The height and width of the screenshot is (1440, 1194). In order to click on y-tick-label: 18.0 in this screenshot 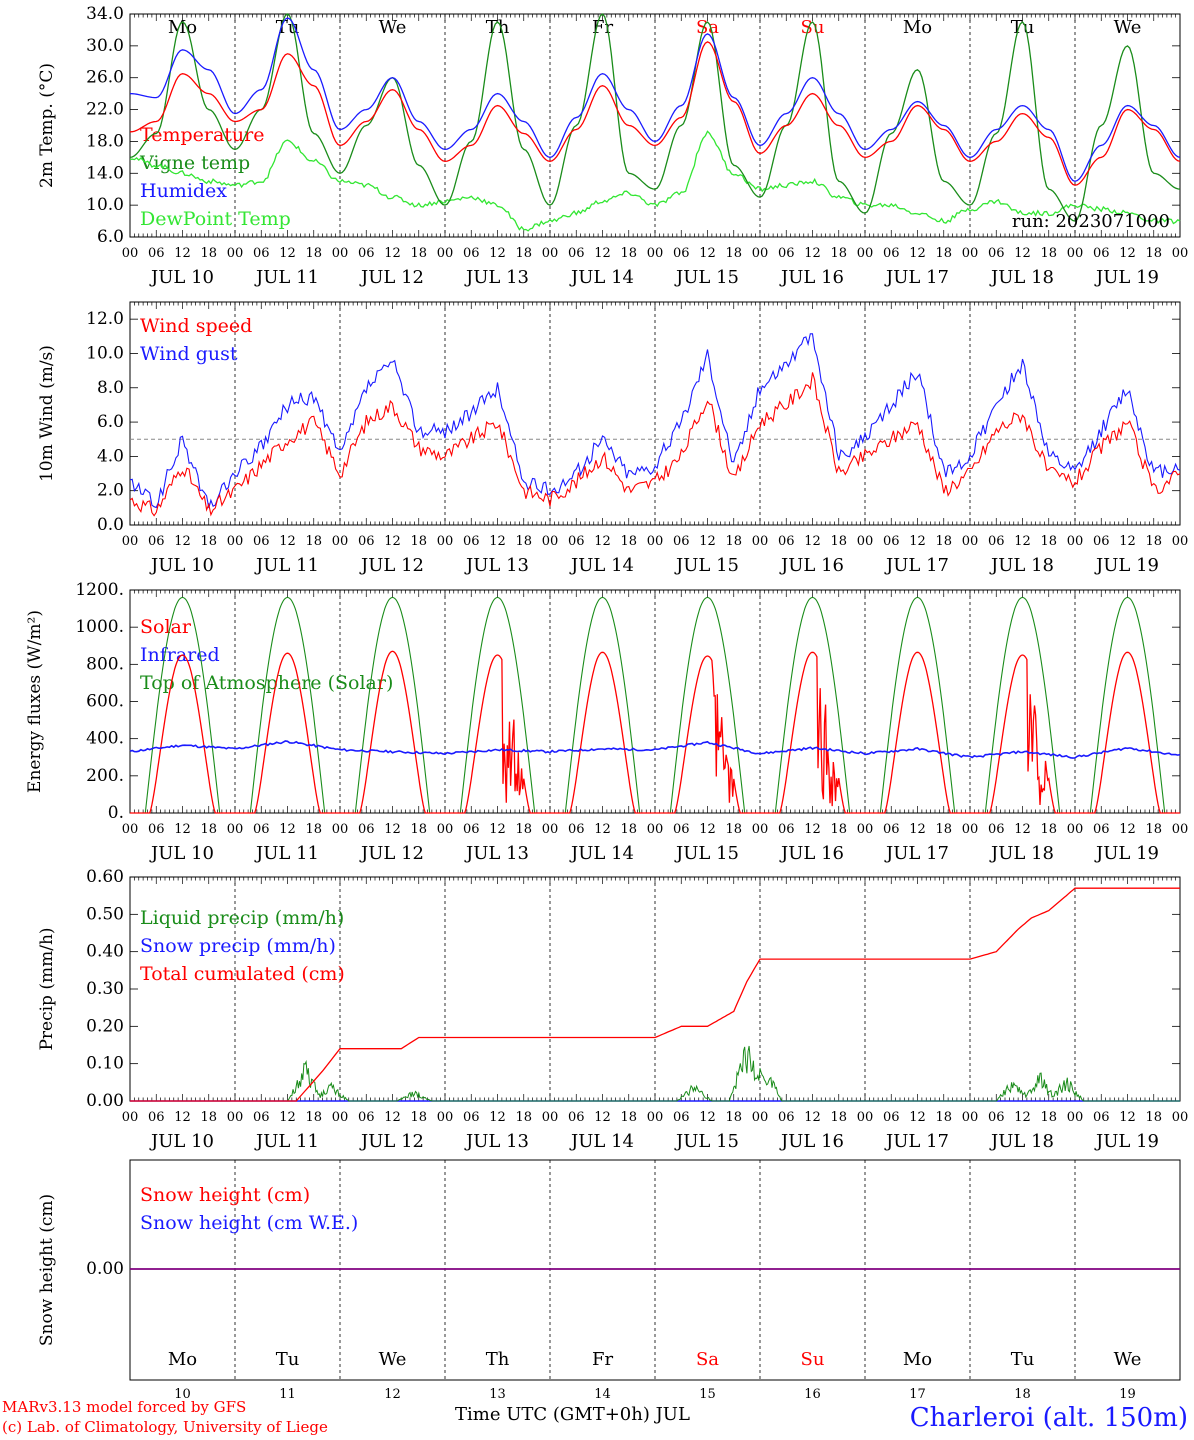, I will do `click(105, 141)`.